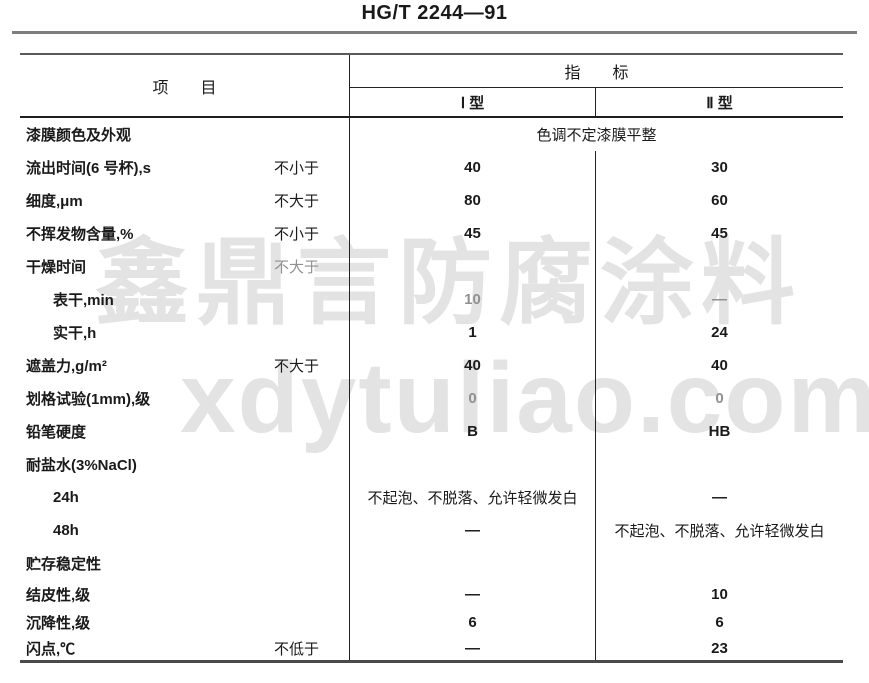 The image size is (869, 683). What do you see at coordinates (185, 85) in the screenshot?
I see `header-item-column: 项 目` at bounding box center [185, 85].